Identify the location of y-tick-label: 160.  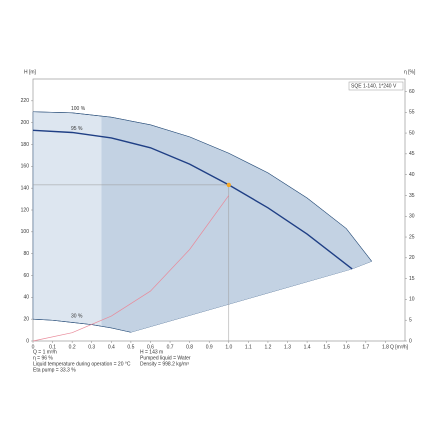
(25, 167).